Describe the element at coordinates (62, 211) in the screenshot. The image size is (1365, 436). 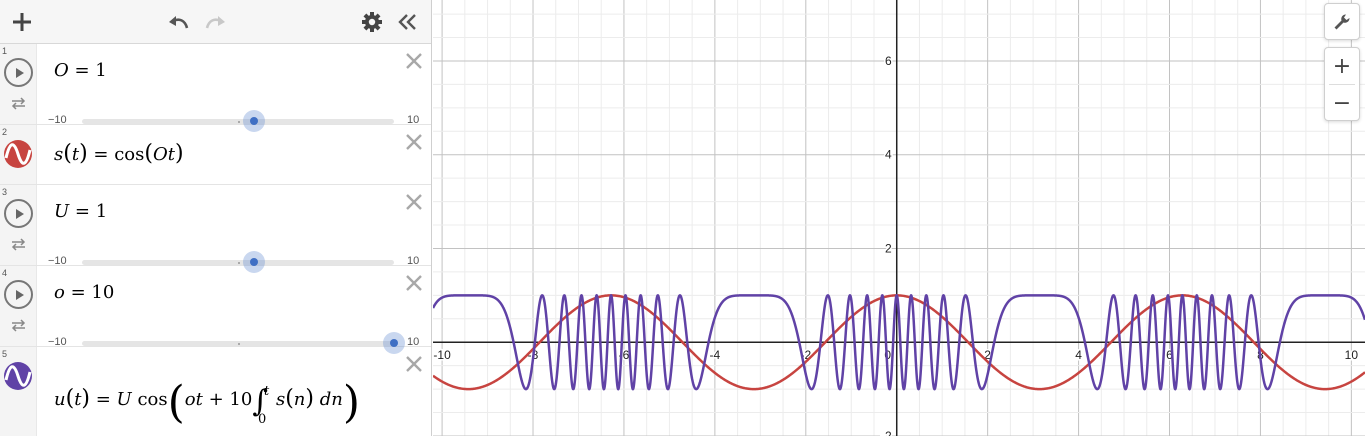
I see `slider-variable: U` at that location.